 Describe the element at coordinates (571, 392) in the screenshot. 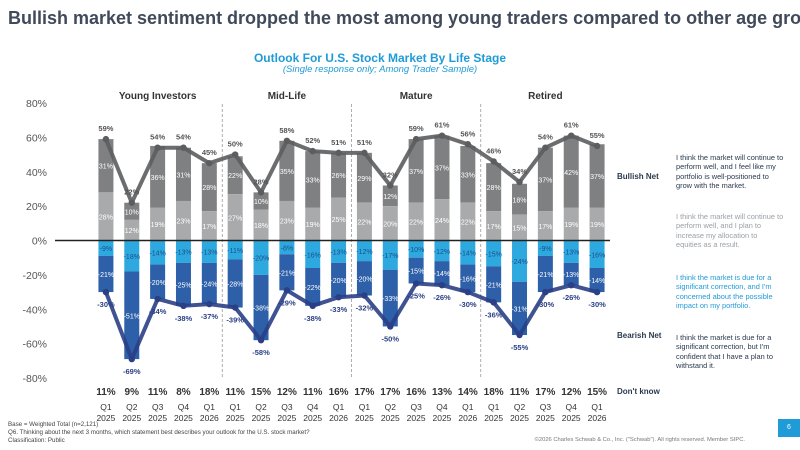

I see `dont-know-value: 12%` at that location.